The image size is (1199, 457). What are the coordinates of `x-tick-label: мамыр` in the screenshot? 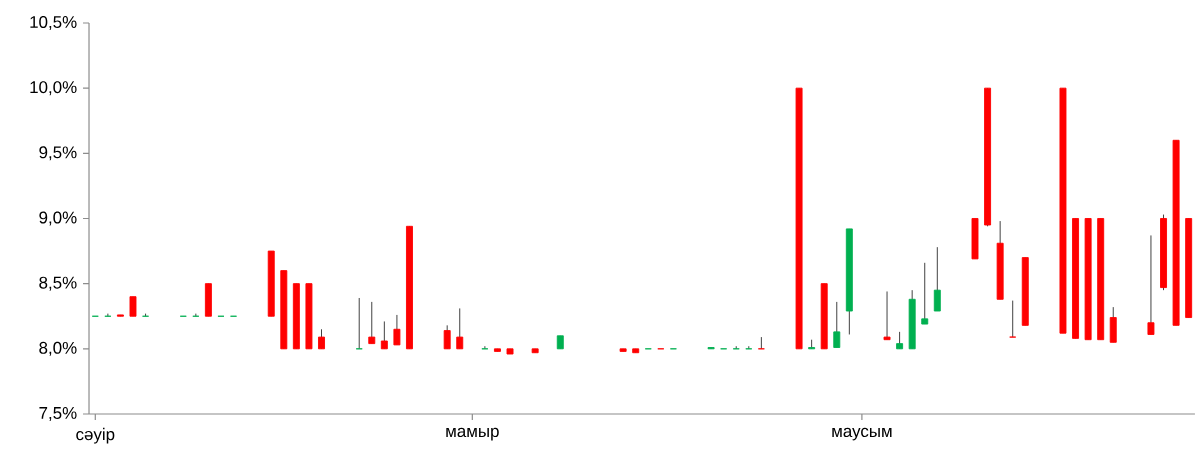 It's located at (472, 434).